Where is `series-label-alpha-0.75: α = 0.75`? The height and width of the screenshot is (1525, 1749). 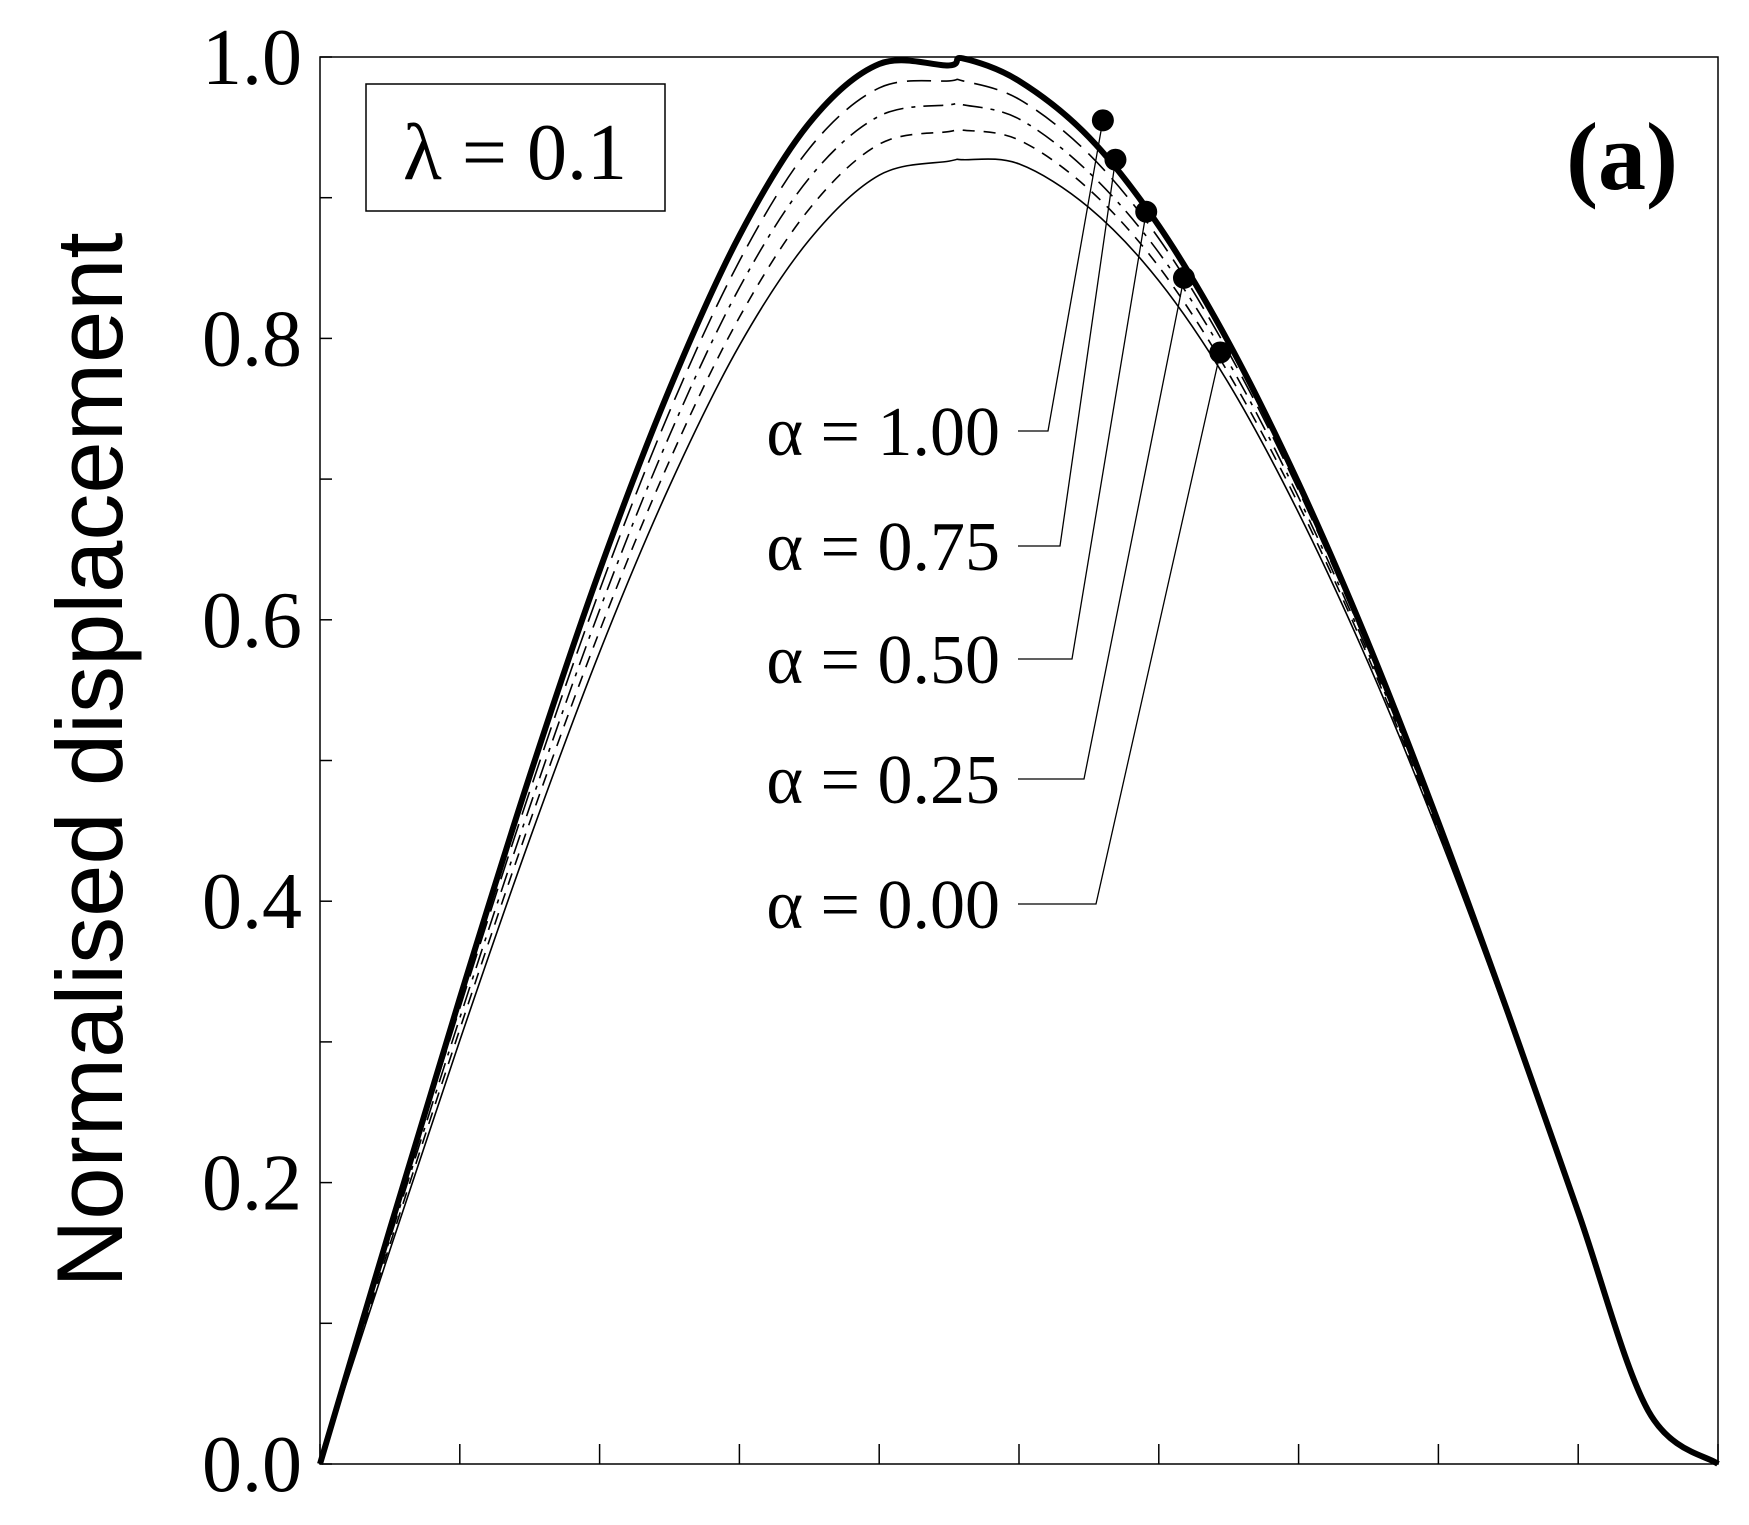
series-label-alpha-0.75: α = 0.75 is located at coordinates (883, 547).